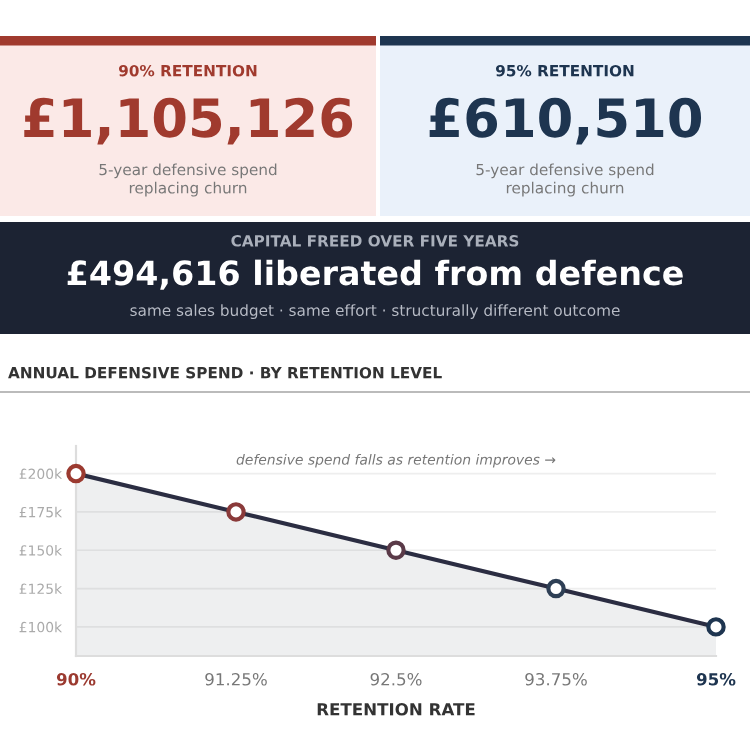 This screenshot has height=732, width=750. Describe the element at coordinates (396, 679) in the screenshot. I see `x-tick-label: 92.5%` at that location.